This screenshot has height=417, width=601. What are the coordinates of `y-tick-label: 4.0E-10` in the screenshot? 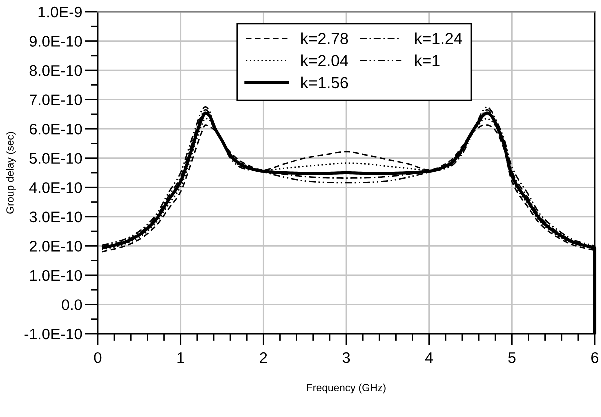 It's located at (56, 188).